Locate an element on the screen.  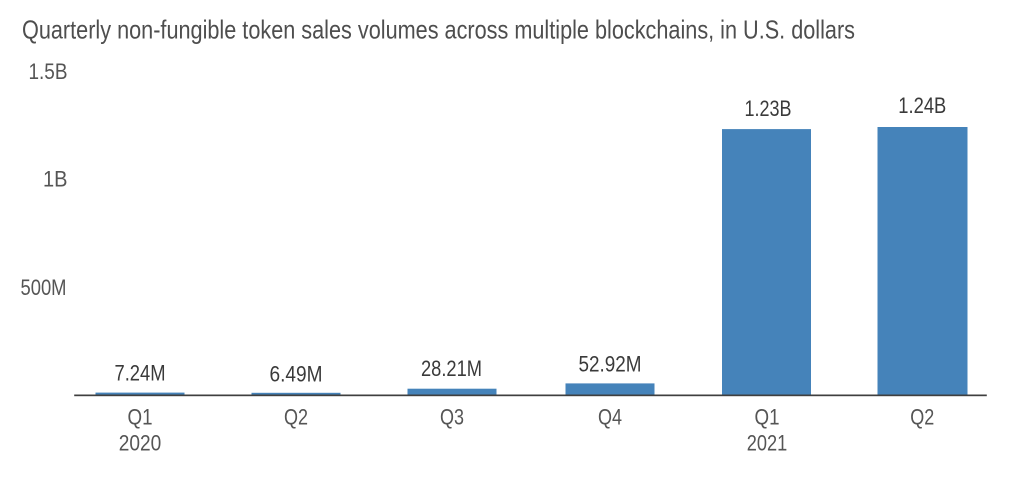
svg-text: 1.23B is located at coordinates (768, 108).